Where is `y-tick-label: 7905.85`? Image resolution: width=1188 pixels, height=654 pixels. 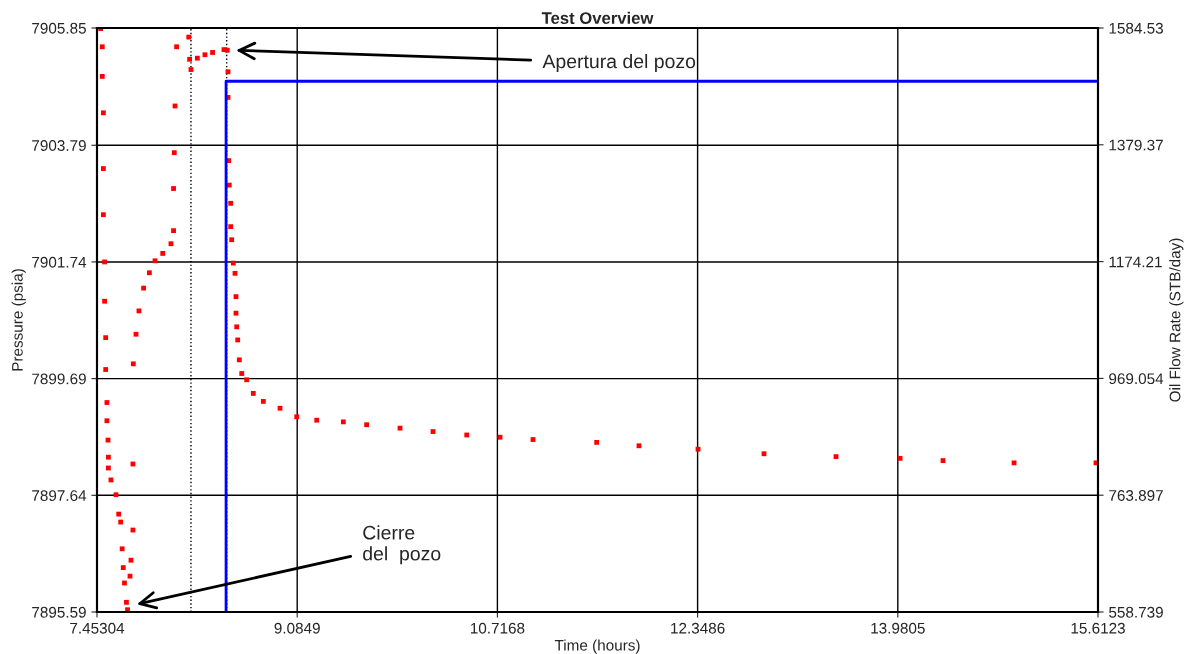
y-tick-label: 7905.85 is located at coordinates (59, 28).